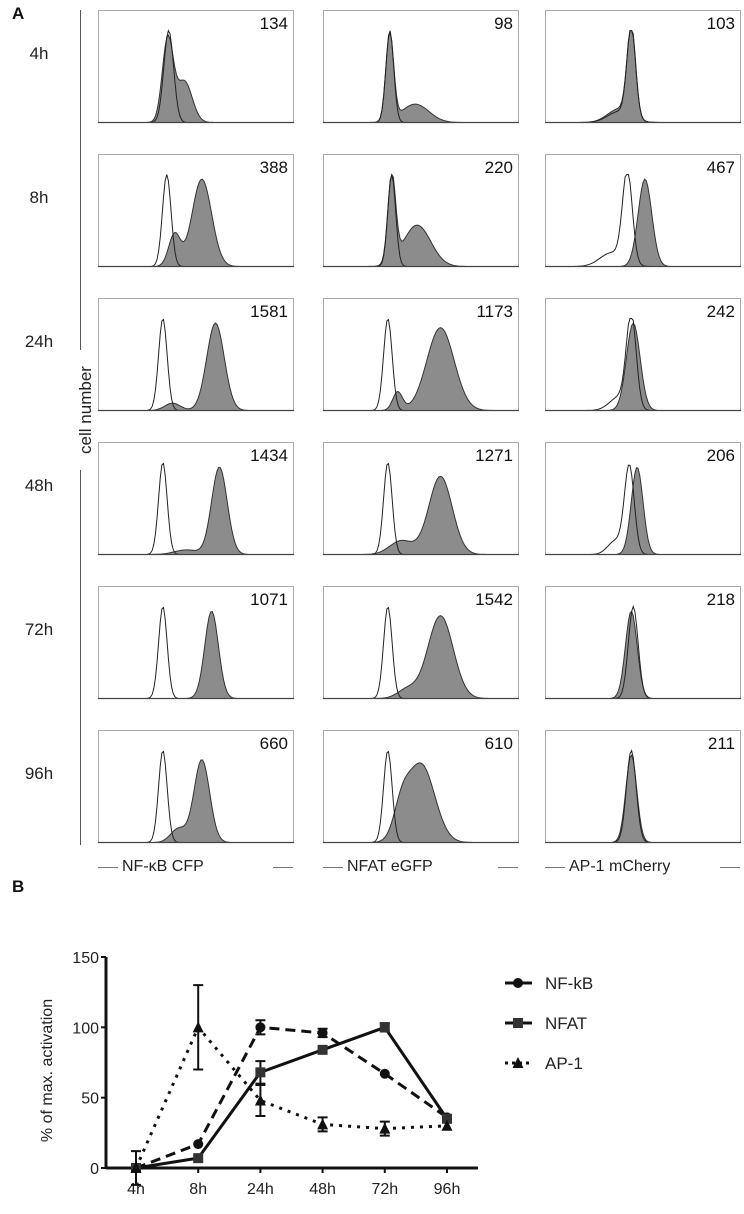 This screenshot has height=1214, width=744. I want to click on legend-item: AP-1, so click(544, 1063).